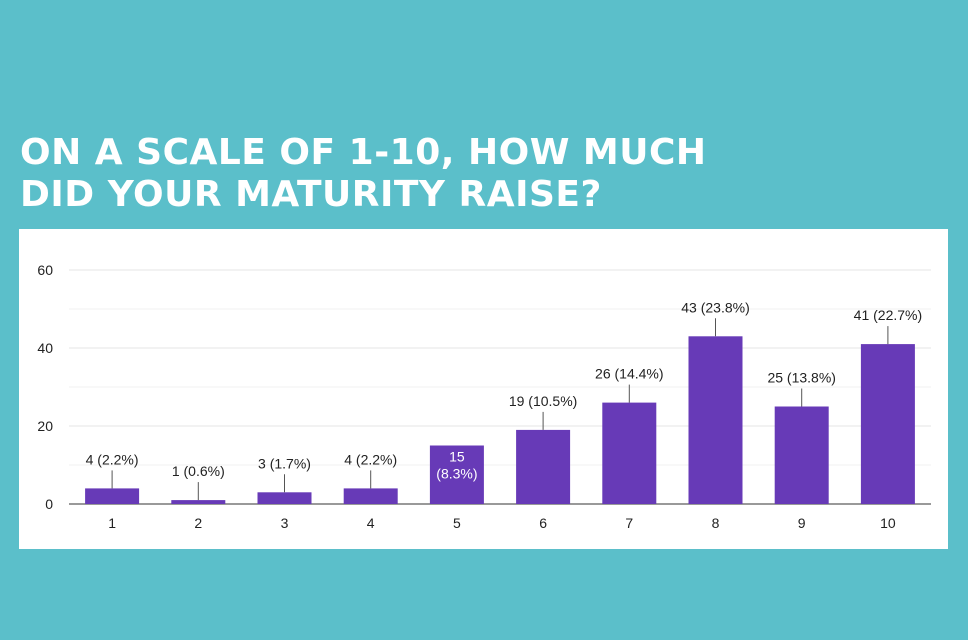 The height and width of the screenshot is (640, 968). What do you see at coordinates (45, 426) in the screenshot?
I see `y-tick-label: 20` at bounding box center [45, 426].